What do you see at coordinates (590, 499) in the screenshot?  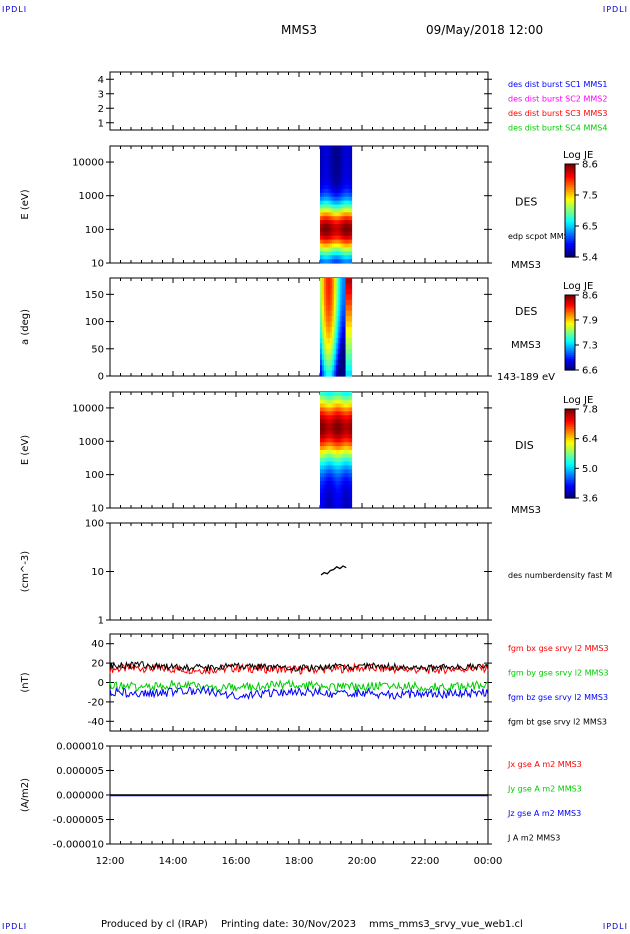 I see `colorbar-3-tick-label: 3.6` at bounding box center [590, 499].